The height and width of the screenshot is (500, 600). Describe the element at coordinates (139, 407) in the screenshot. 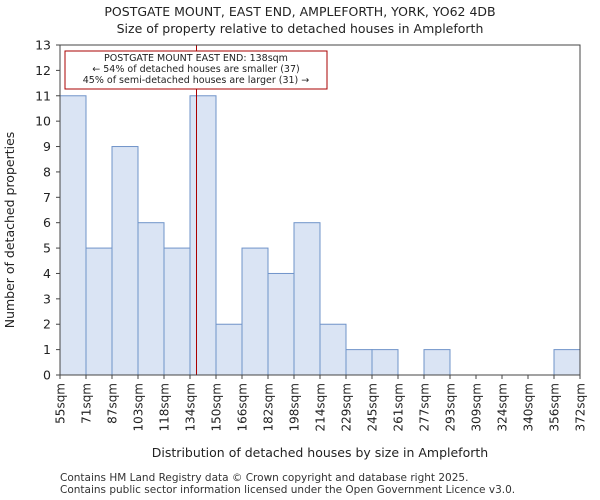

I see `x-tick-label-3: 103sqm` at that location.